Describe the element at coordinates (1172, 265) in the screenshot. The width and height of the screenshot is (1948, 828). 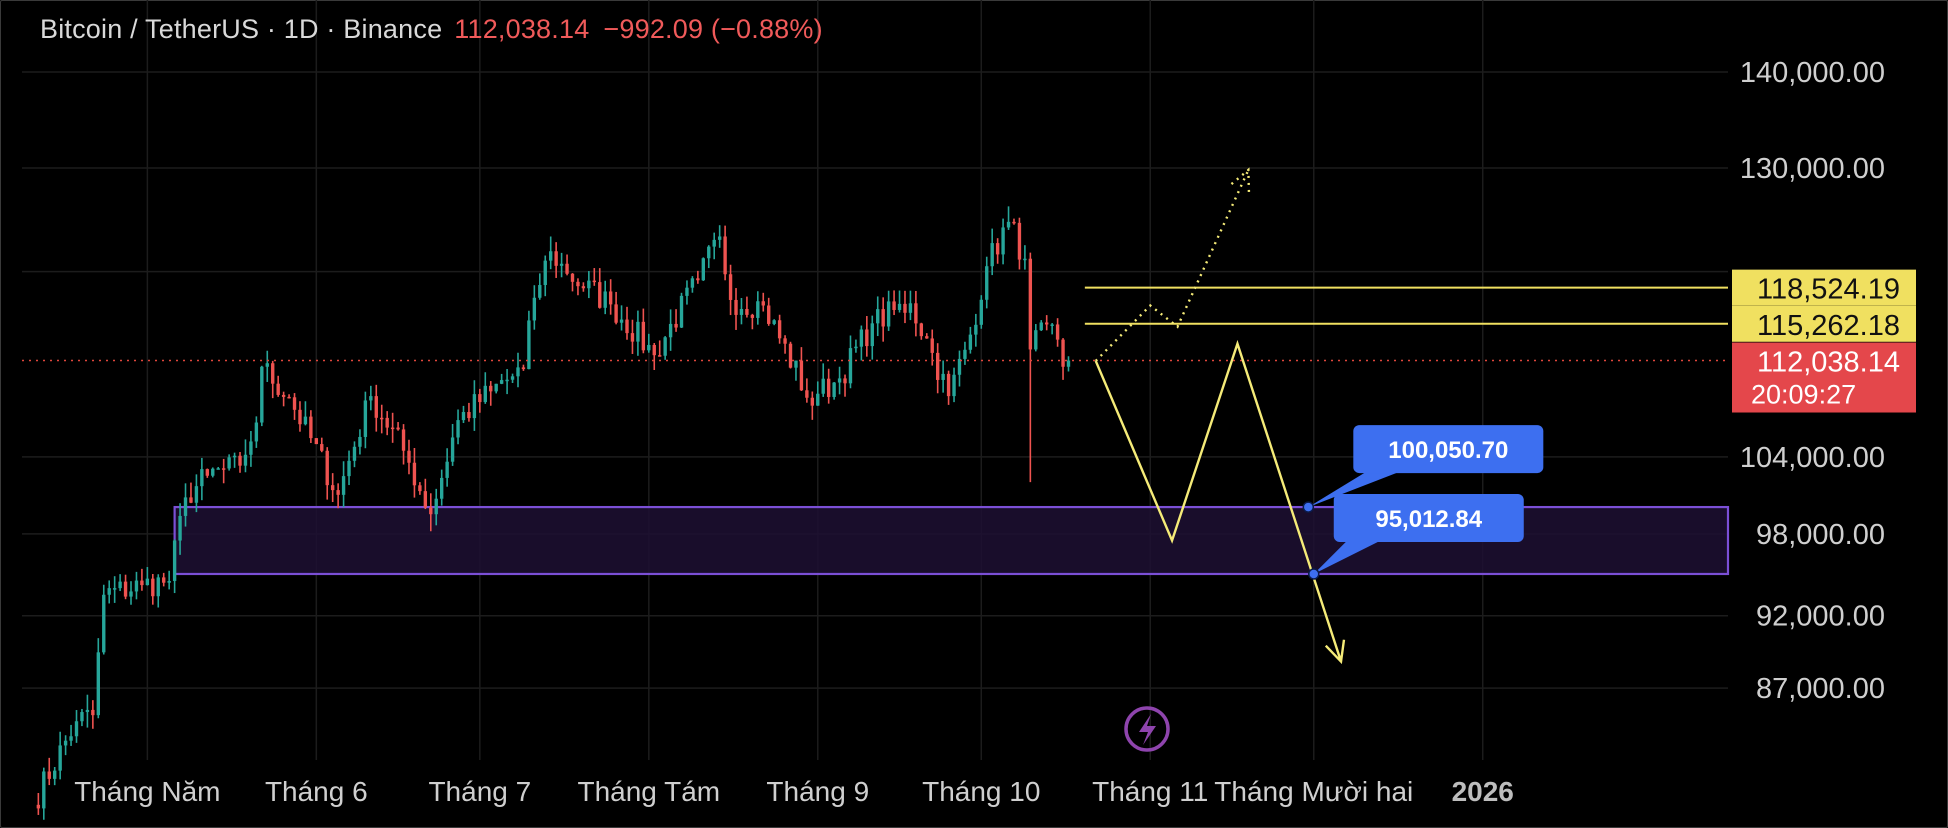
I see `alternate-path` at that location.